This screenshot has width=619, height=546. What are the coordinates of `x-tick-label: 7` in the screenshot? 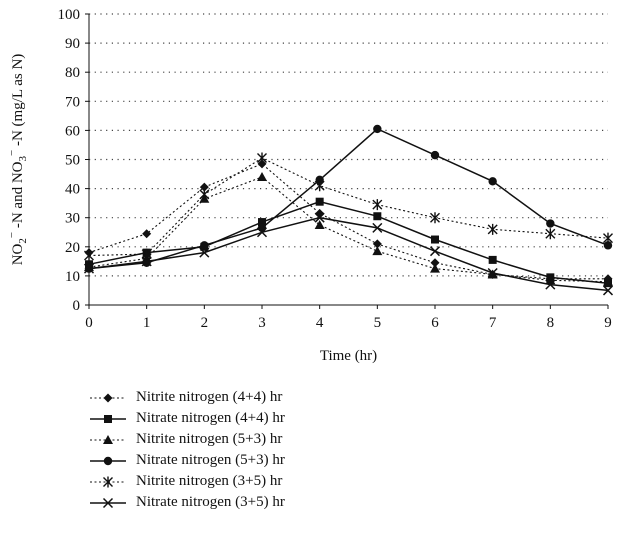 It's located at (493, 323).